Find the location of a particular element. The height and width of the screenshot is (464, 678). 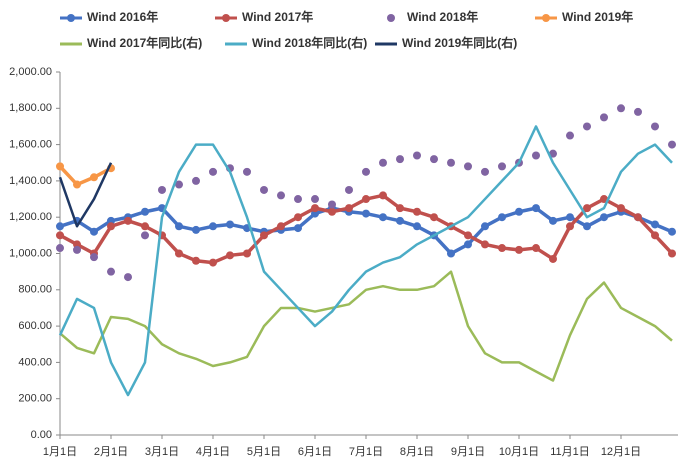

x-tick-label: 4月1日 is located at coordinates (213, 452).